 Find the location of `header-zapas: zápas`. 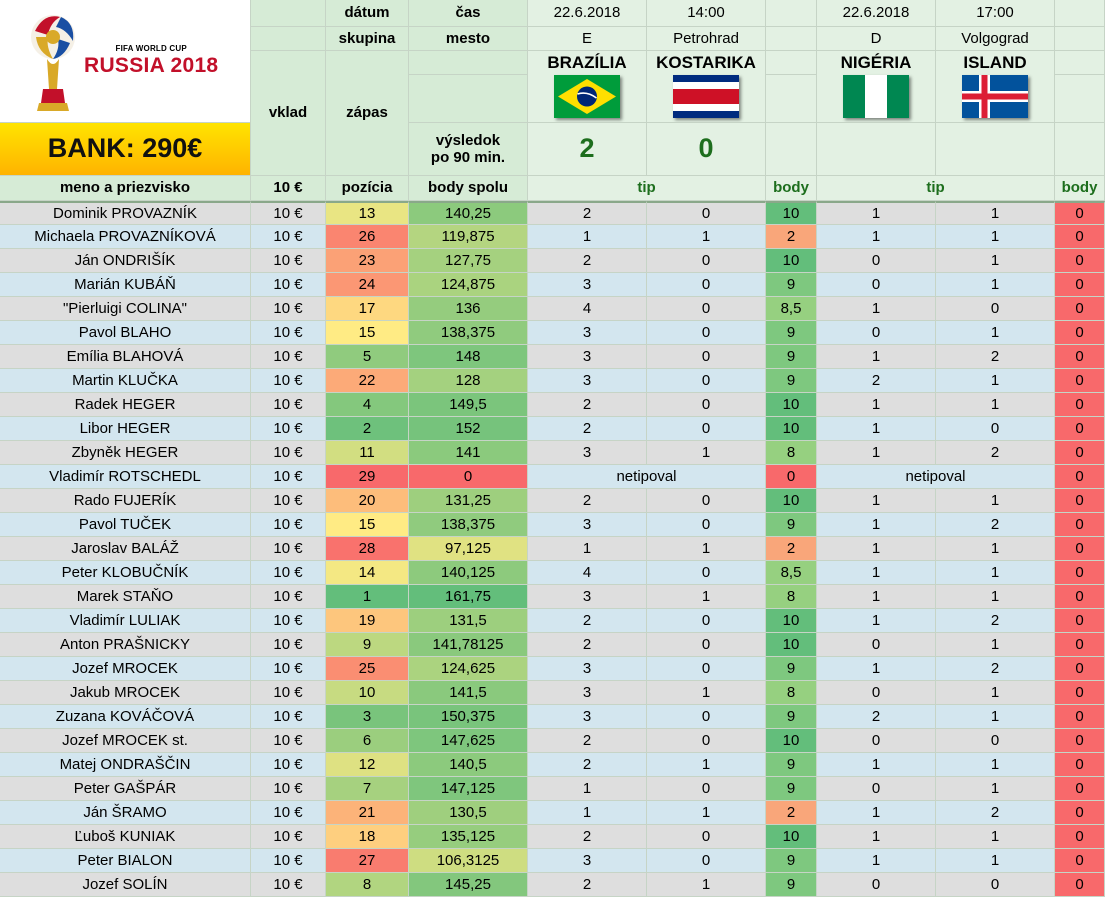

header-zapas: zápas is located at coordinates (367, 113).